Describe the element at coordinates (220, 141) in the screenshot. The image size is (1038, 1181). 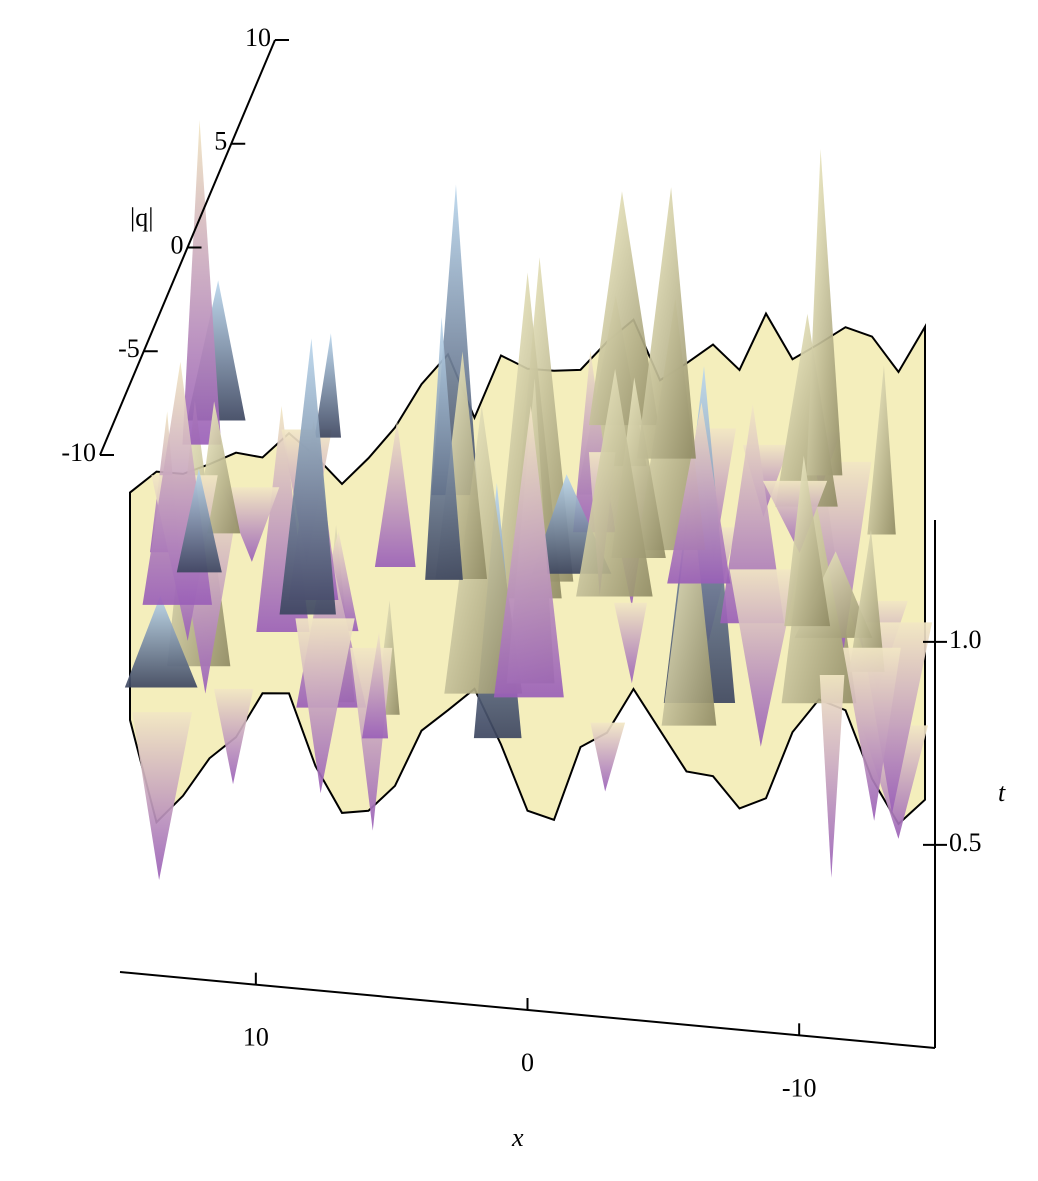
I see `z-tick-label: 5` at that location.